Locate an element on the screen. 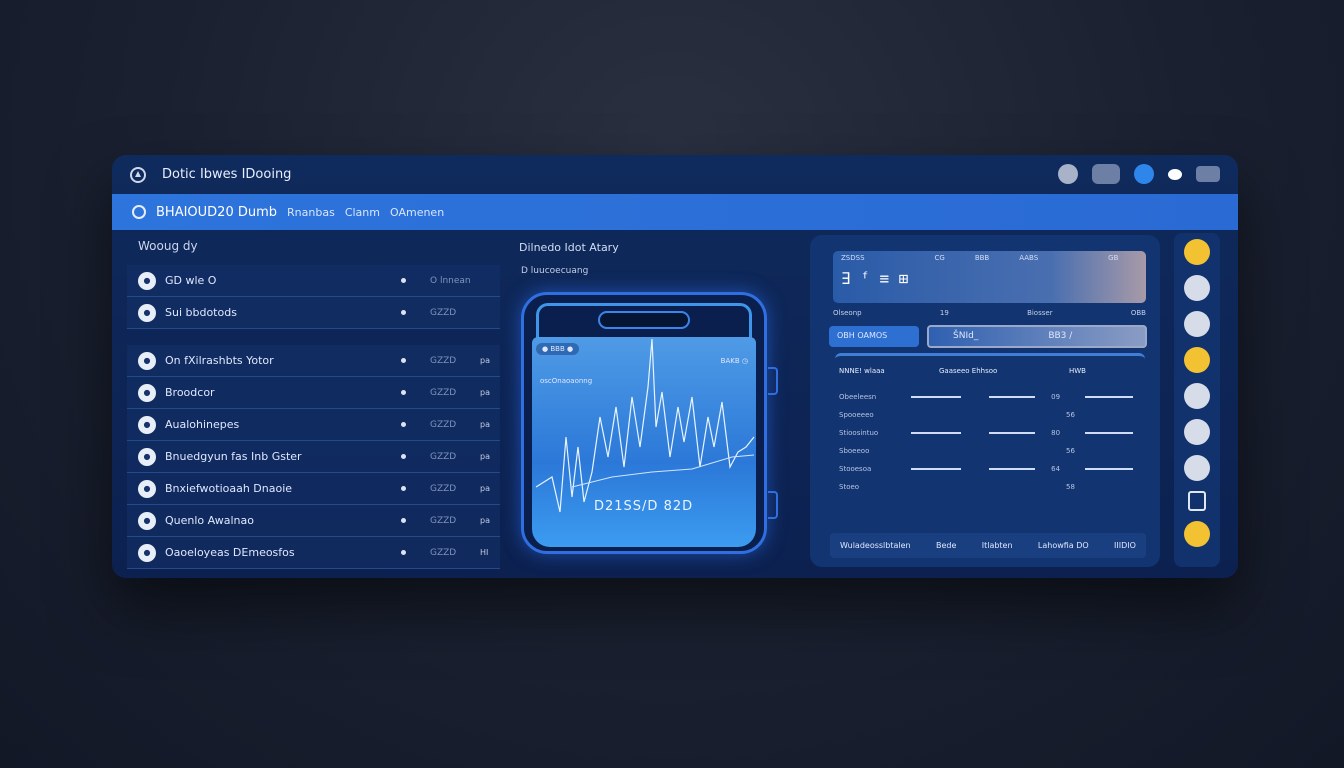 The image size is (1344, 768). row-label: Stoeo is located at coordinates (849, 487).